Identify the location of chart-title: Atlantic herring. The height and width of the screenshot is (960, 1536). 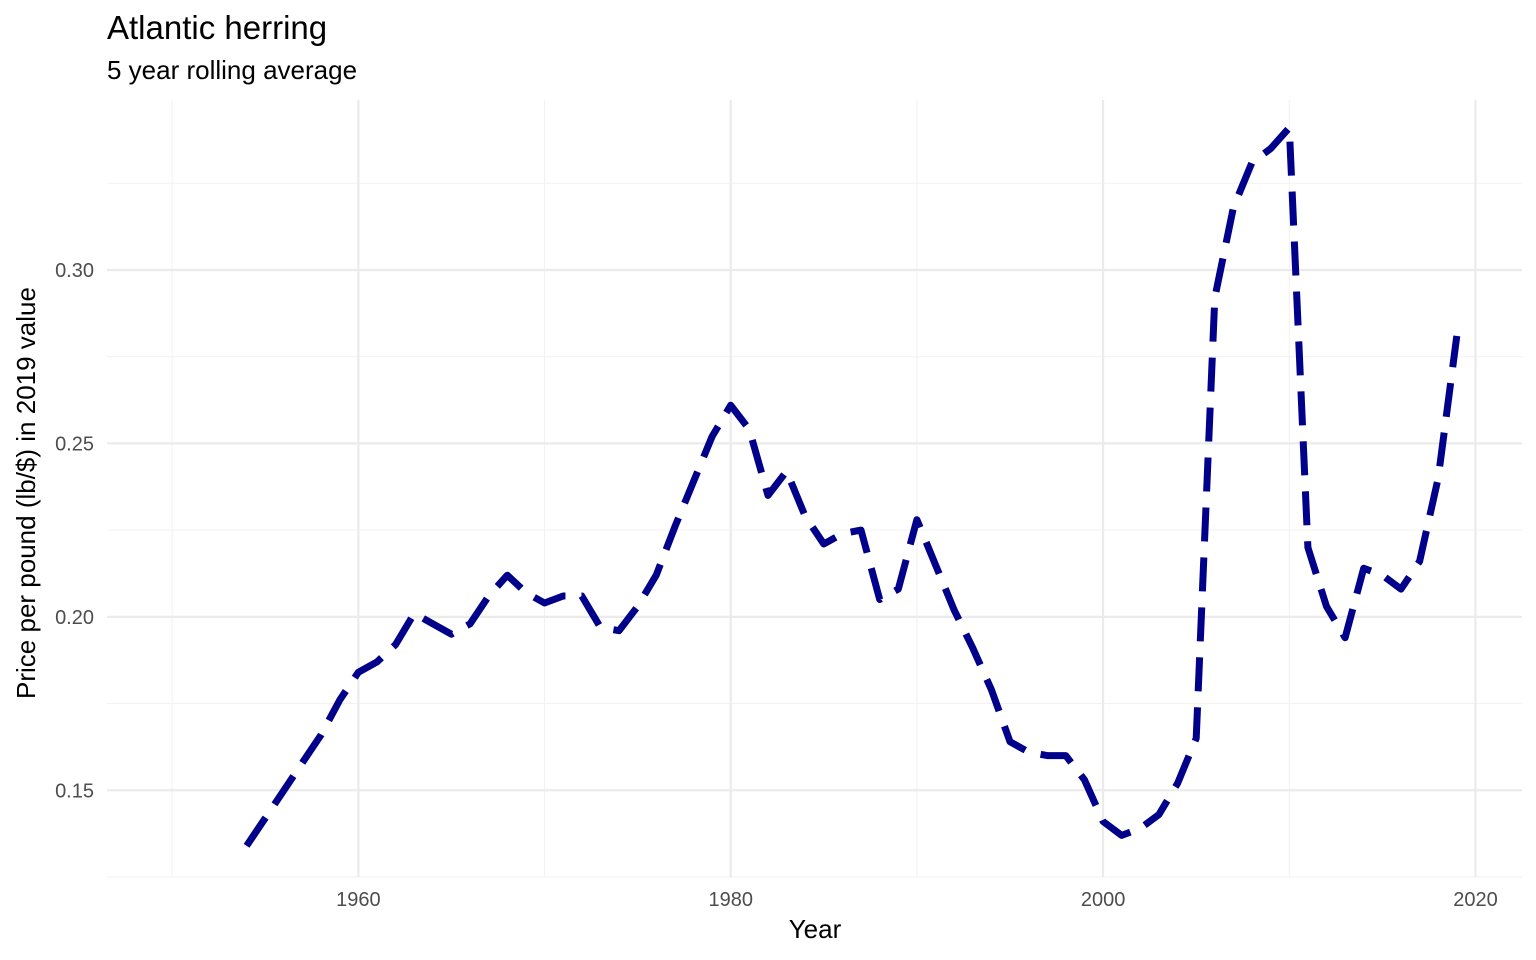
(217, 27).